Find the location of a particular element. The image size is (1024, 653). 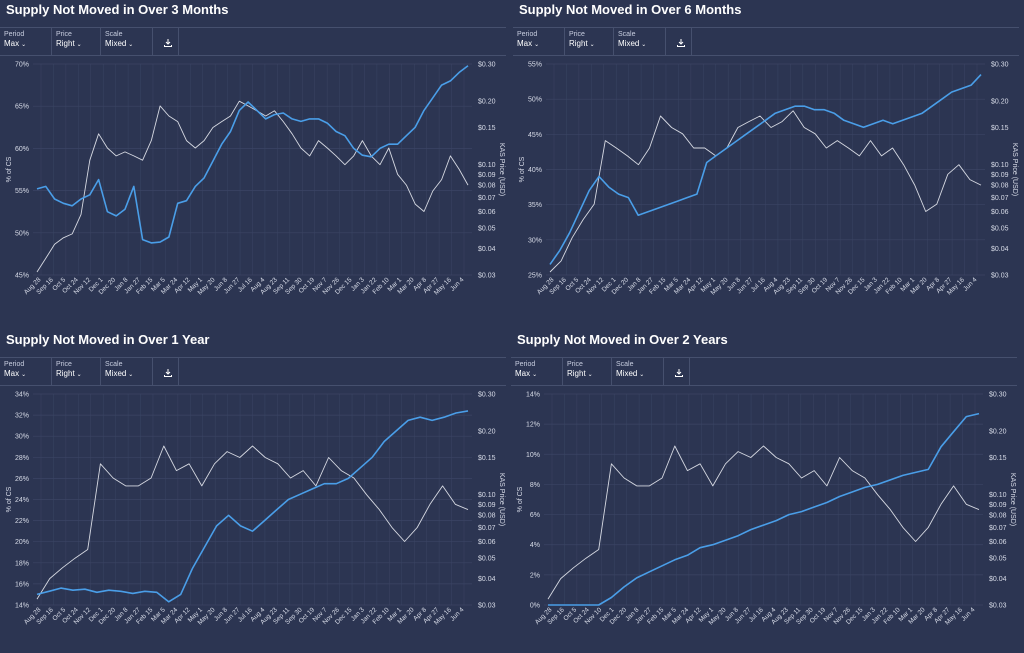

y-tick-label: 40% is located at coordinates (535, 170).